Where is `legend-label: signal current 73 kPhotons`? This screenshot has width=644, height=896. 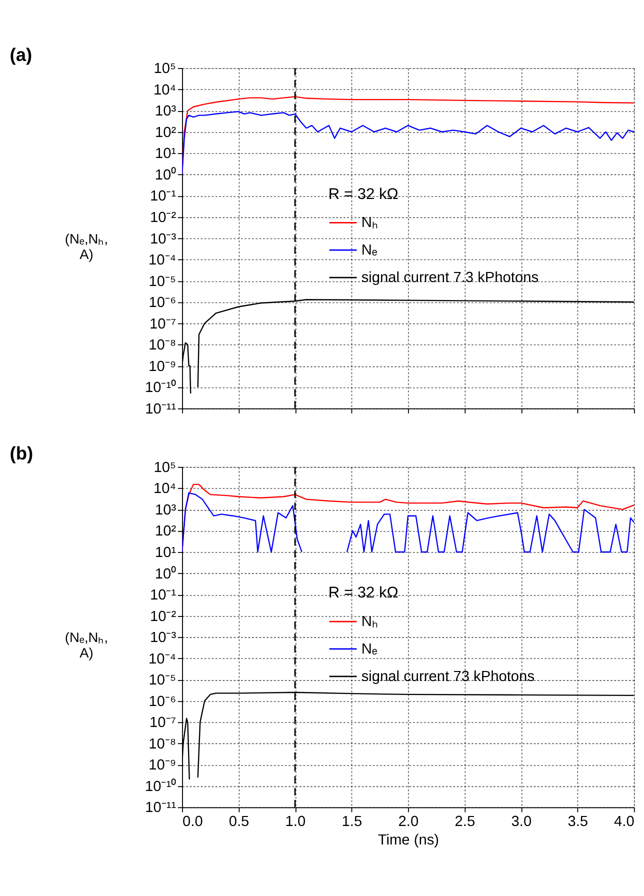 legend-label: signal current 73 kPhotons is located at coordinates (448, 676).